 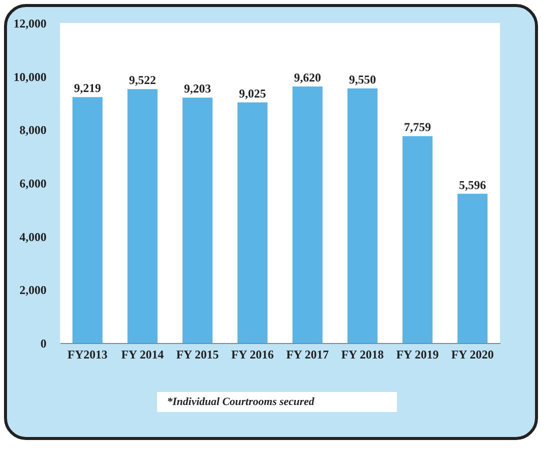 I want to click on y-tick-label: 0, so click(x=43, y=343).